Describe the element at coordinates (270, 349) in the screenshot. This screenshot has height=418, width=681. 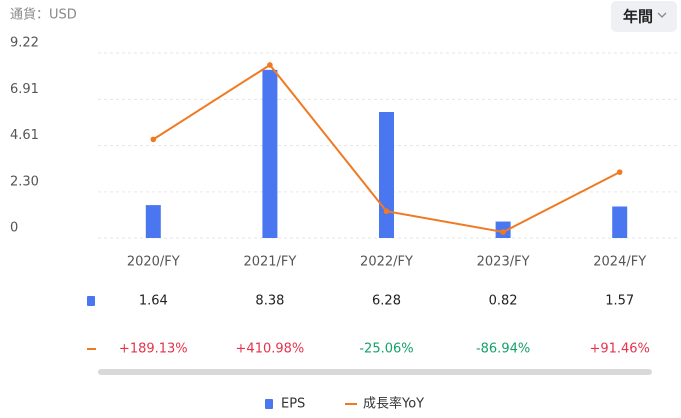
I see `table-value: +410.98%` at that location.